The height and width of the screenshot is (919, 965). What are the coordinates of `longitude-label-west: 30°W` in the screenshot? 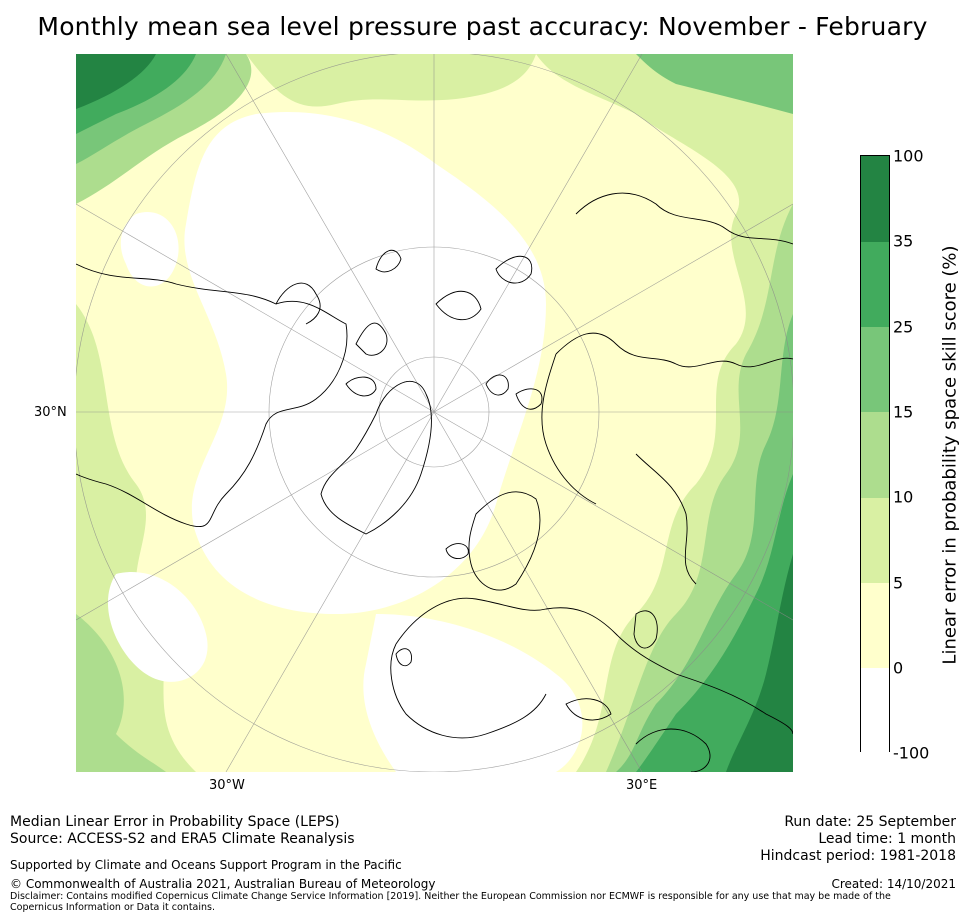 It's located at (227, 785).